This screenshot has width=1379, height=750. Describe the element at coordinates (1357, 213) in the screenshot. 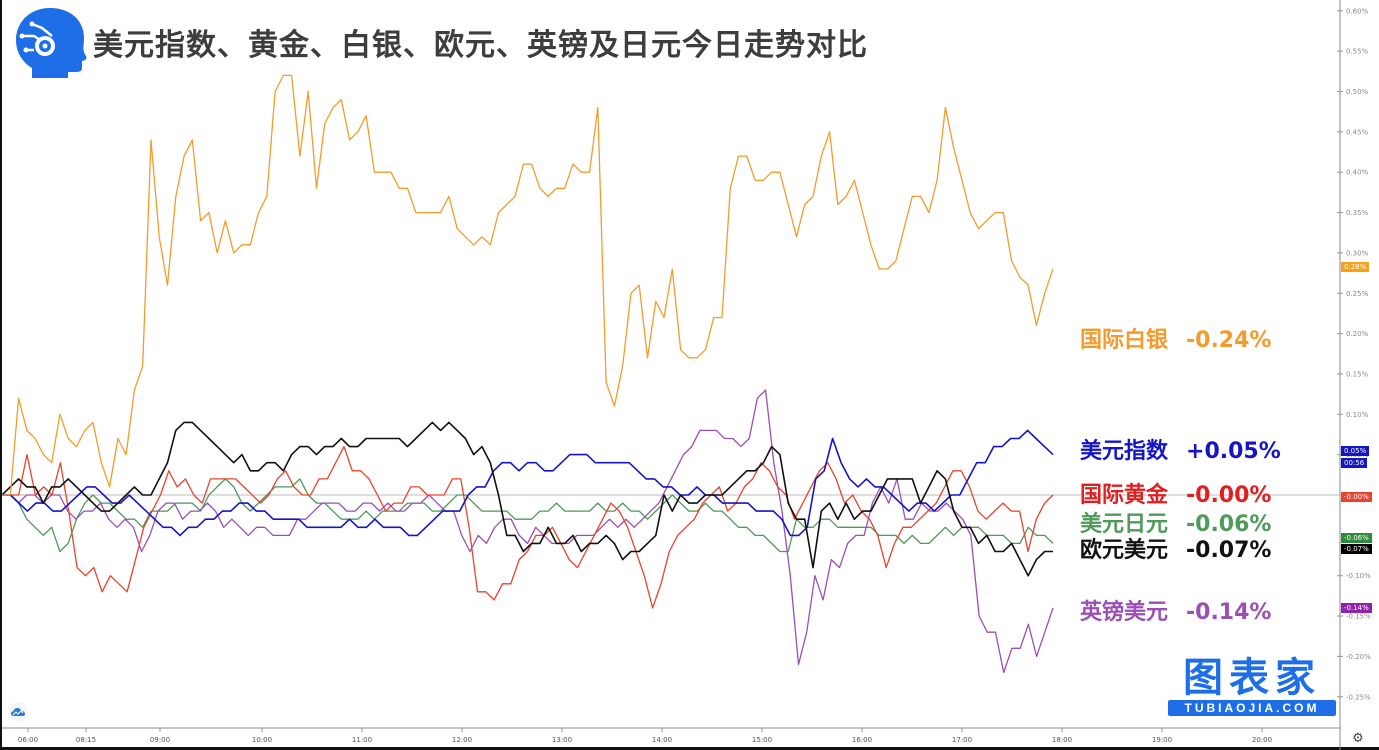

I see `svg-text: 0.35%` at that location.